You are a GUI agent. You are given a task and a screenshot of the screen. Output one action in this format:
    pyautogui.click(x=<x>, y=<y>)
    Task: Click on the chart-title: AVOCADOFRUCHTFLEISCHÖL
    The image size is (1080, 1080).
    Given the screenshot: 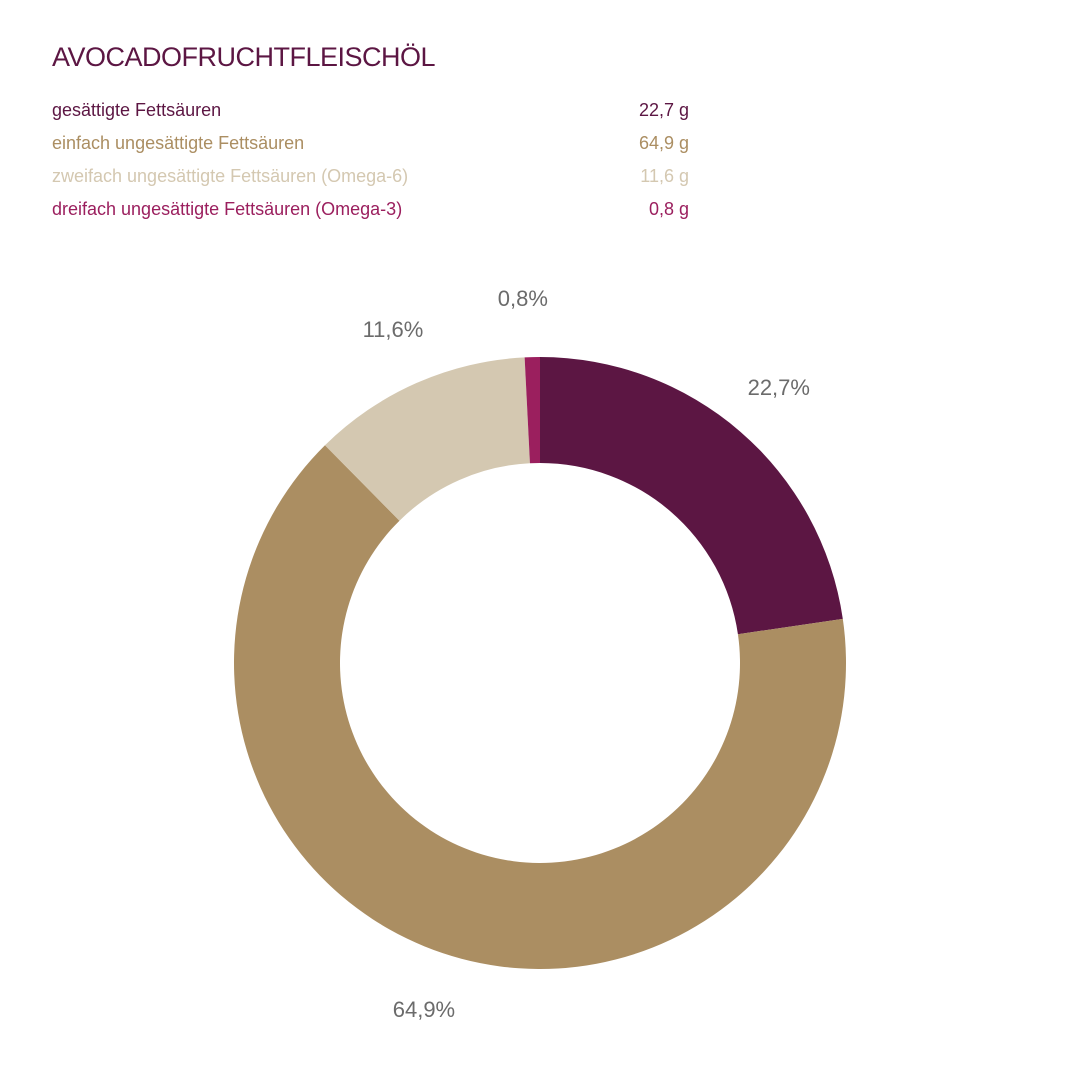 What is the action you would take?
    pyautogui.click(x=244, y=57)
    